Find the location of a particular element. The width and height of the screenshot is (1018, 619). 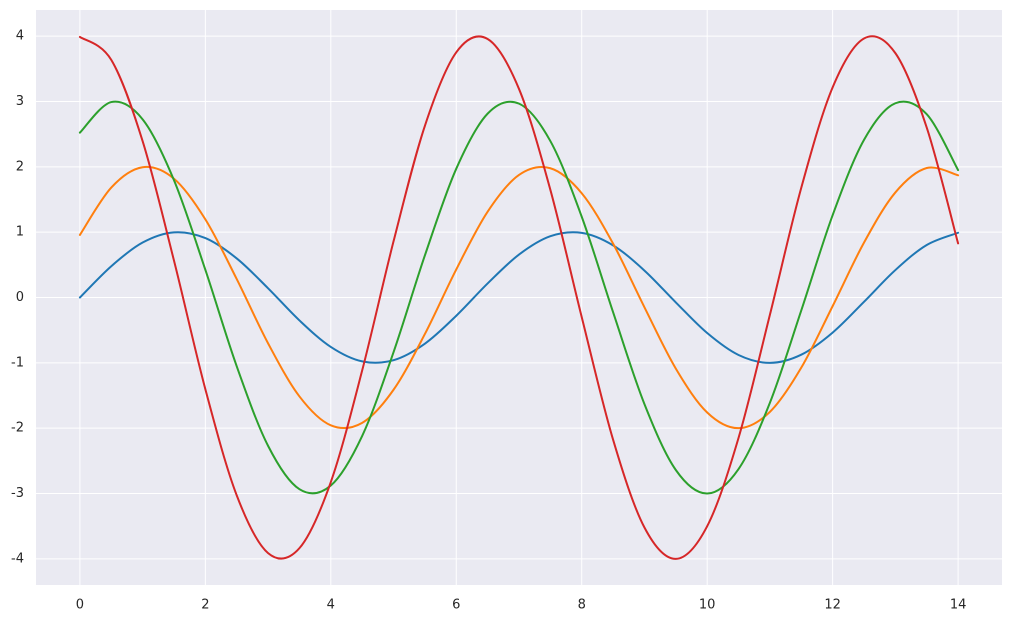

y-tick-label: -3 is located at coordinates (17, 493).